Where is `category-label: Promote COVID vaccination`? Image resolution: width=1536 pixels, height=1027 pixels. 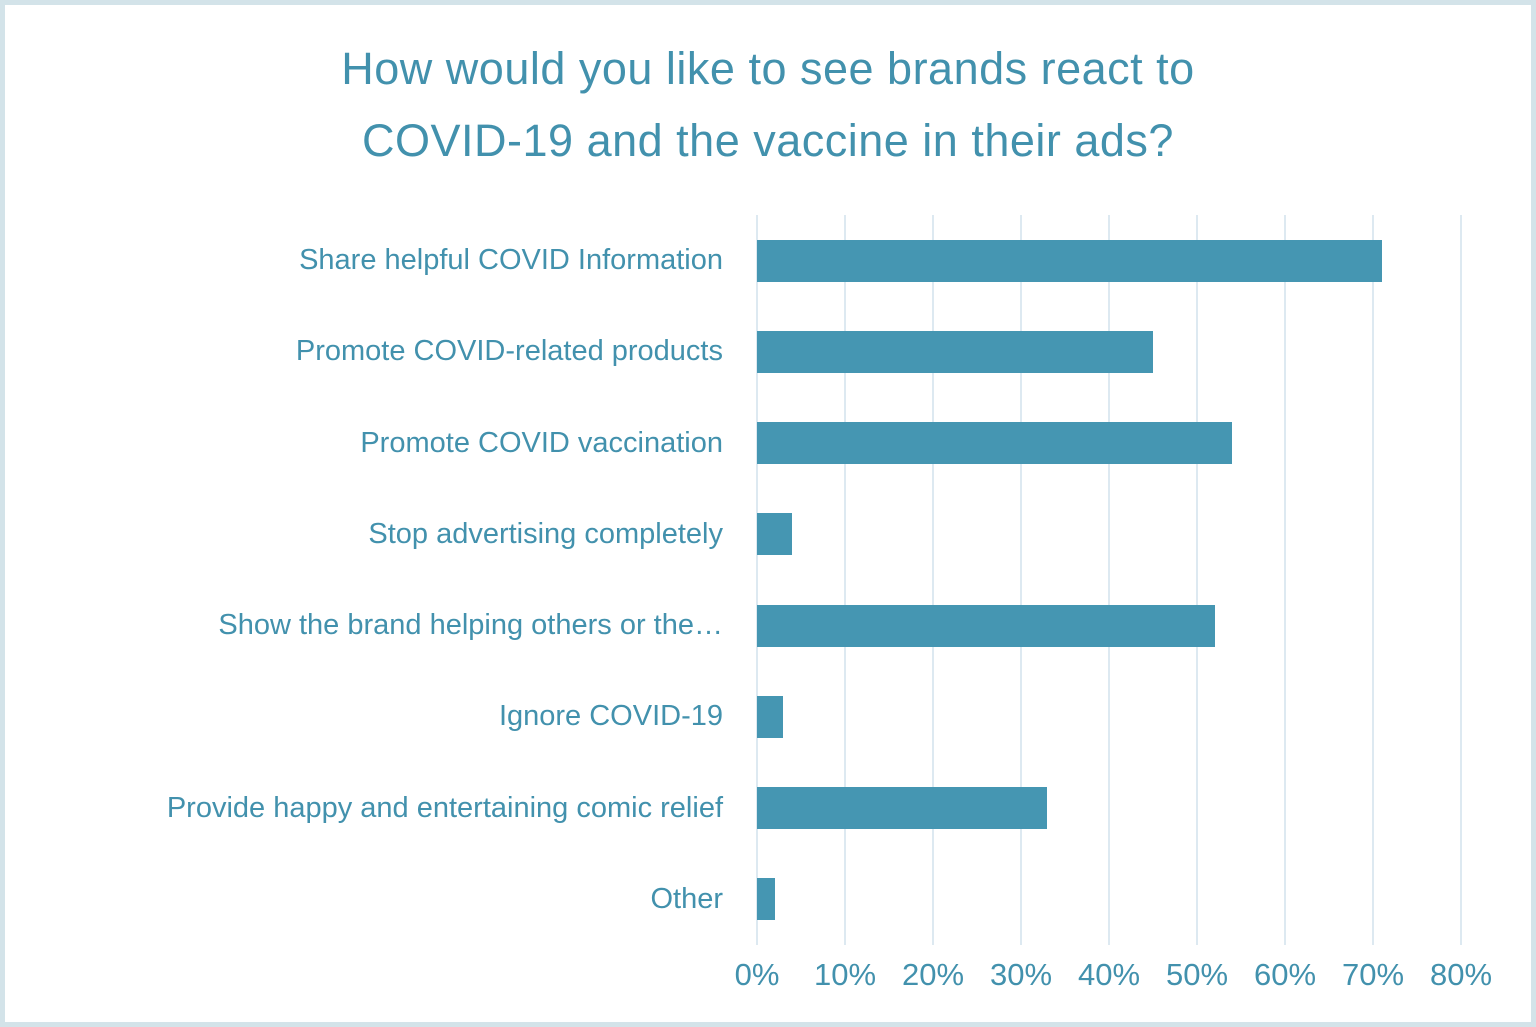
category-label: Promote COVID vaccination is located at coordinates (541, 442).